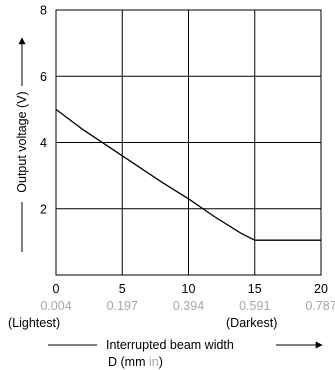 The height and width of the screenshot is (370, 335). I want to click on x-axis-units-in: in, so click(154, 362).